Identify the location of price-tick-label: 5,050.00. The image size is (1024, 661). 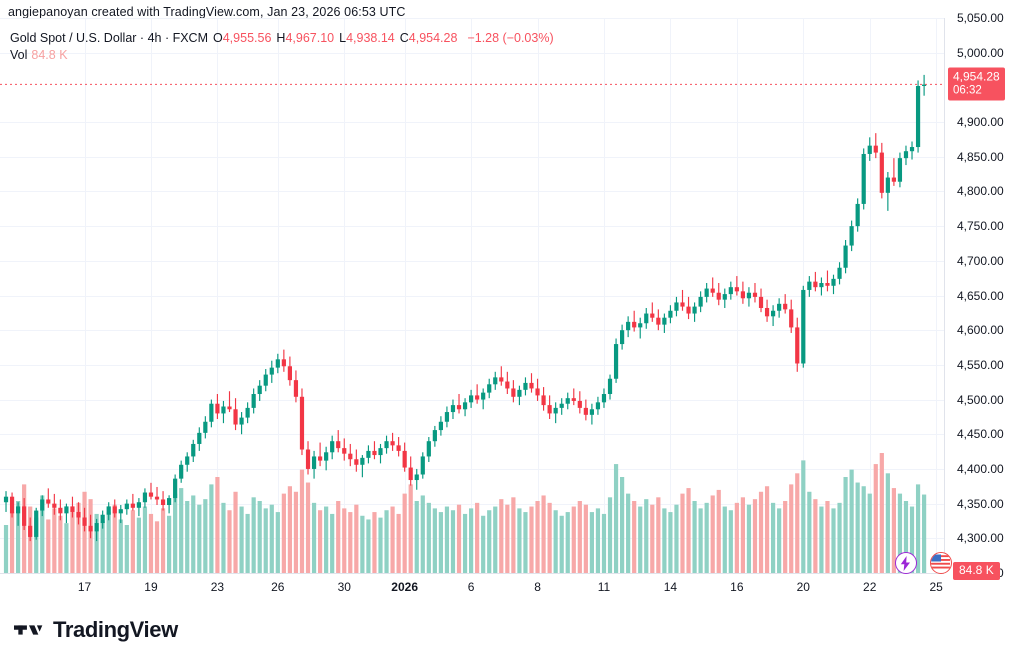
(980, 18).